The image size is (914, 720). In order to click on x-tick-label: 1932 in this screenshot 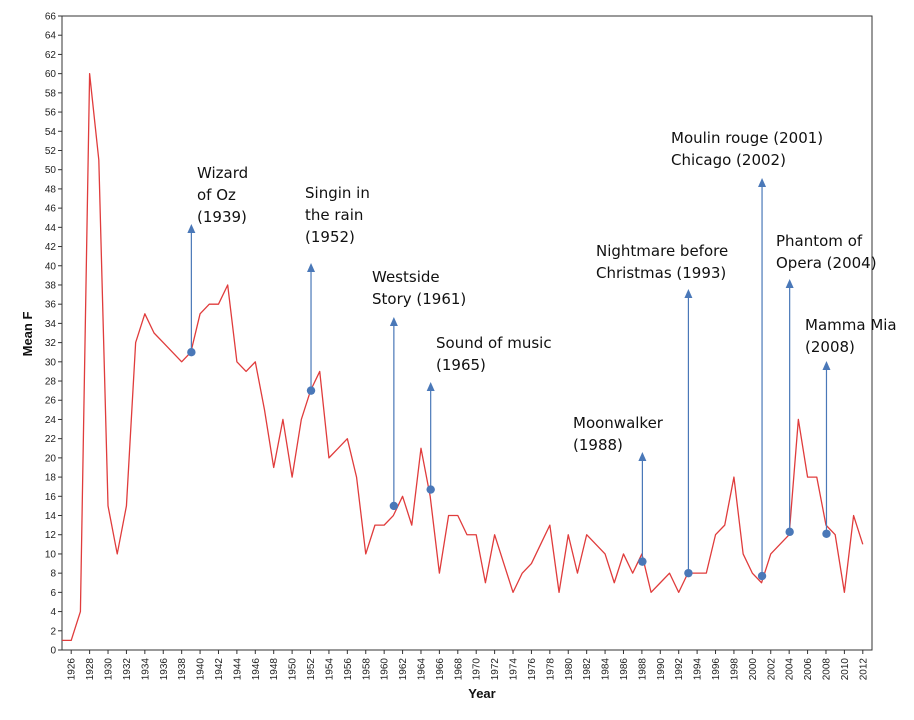, I will do `click(127, 669)`.